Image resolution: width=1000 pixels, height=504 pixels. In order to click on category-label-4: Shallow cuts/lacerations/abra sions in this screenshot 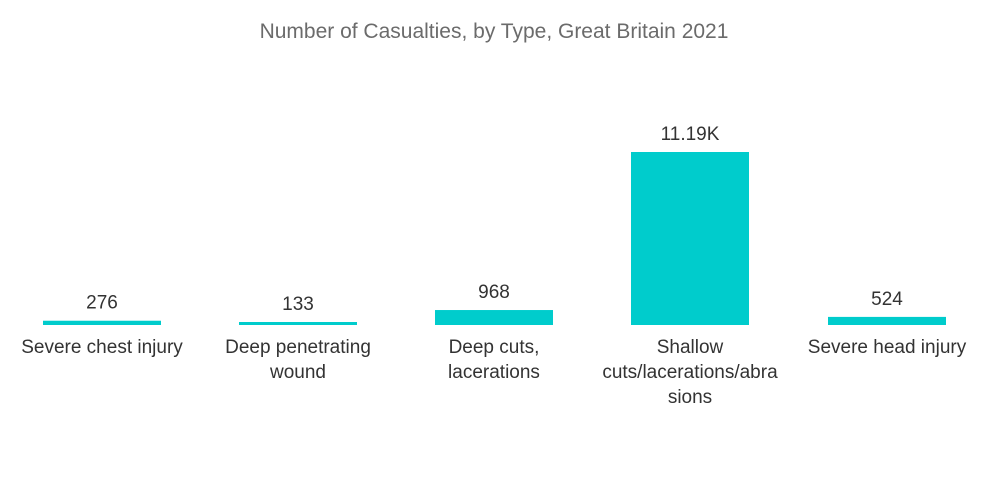, I will do `click(690, 372)`.